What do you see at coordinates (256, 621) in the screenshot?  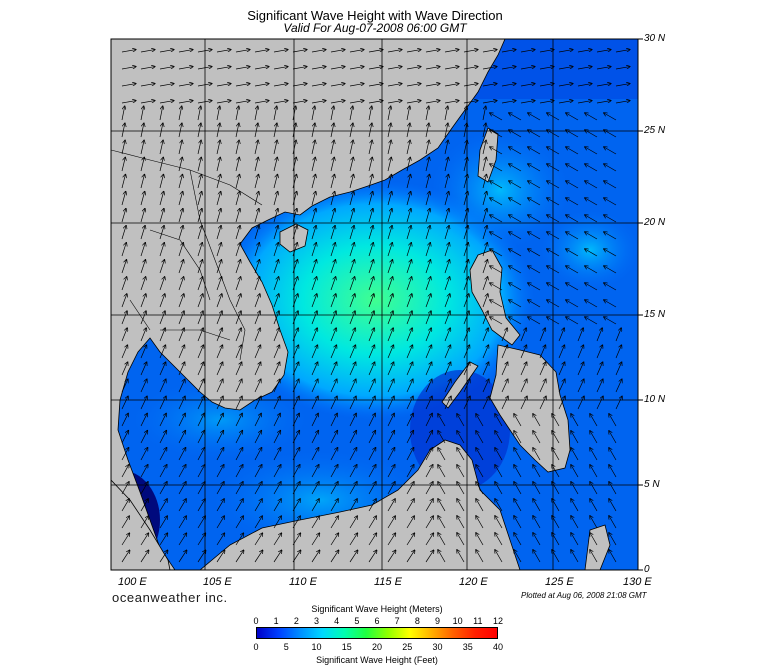 I see `legend-meters-tick: 0` at bounding box center [256, 621].